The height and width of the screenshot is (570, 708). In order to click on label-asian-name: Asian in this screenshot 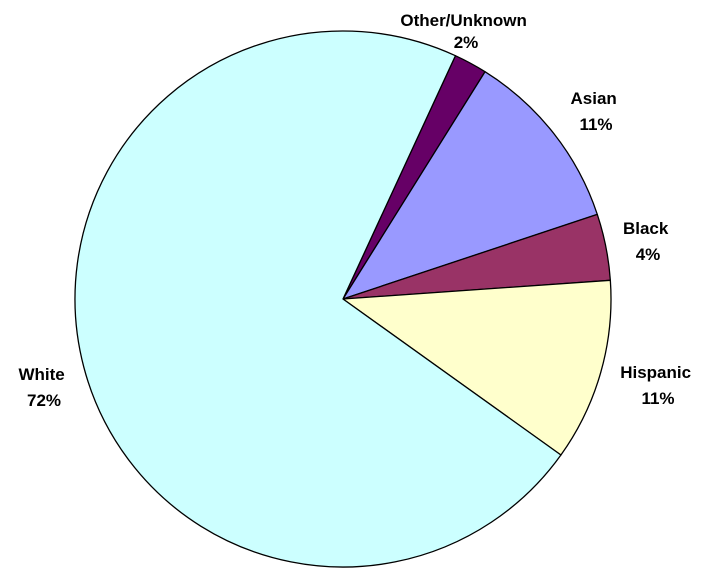, I will do `click(593, 98)`.